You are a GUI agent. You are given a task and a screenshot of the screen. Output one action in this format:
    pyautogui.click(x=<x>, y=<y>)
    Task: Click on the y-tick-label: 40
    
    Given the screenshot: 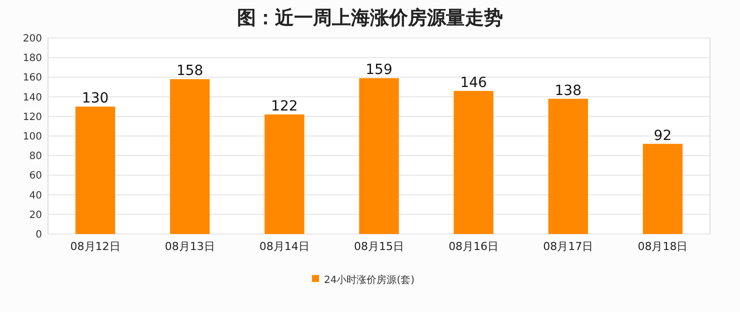 What is the action you would take?
    pyautogui.click(x=35, y=196)
    